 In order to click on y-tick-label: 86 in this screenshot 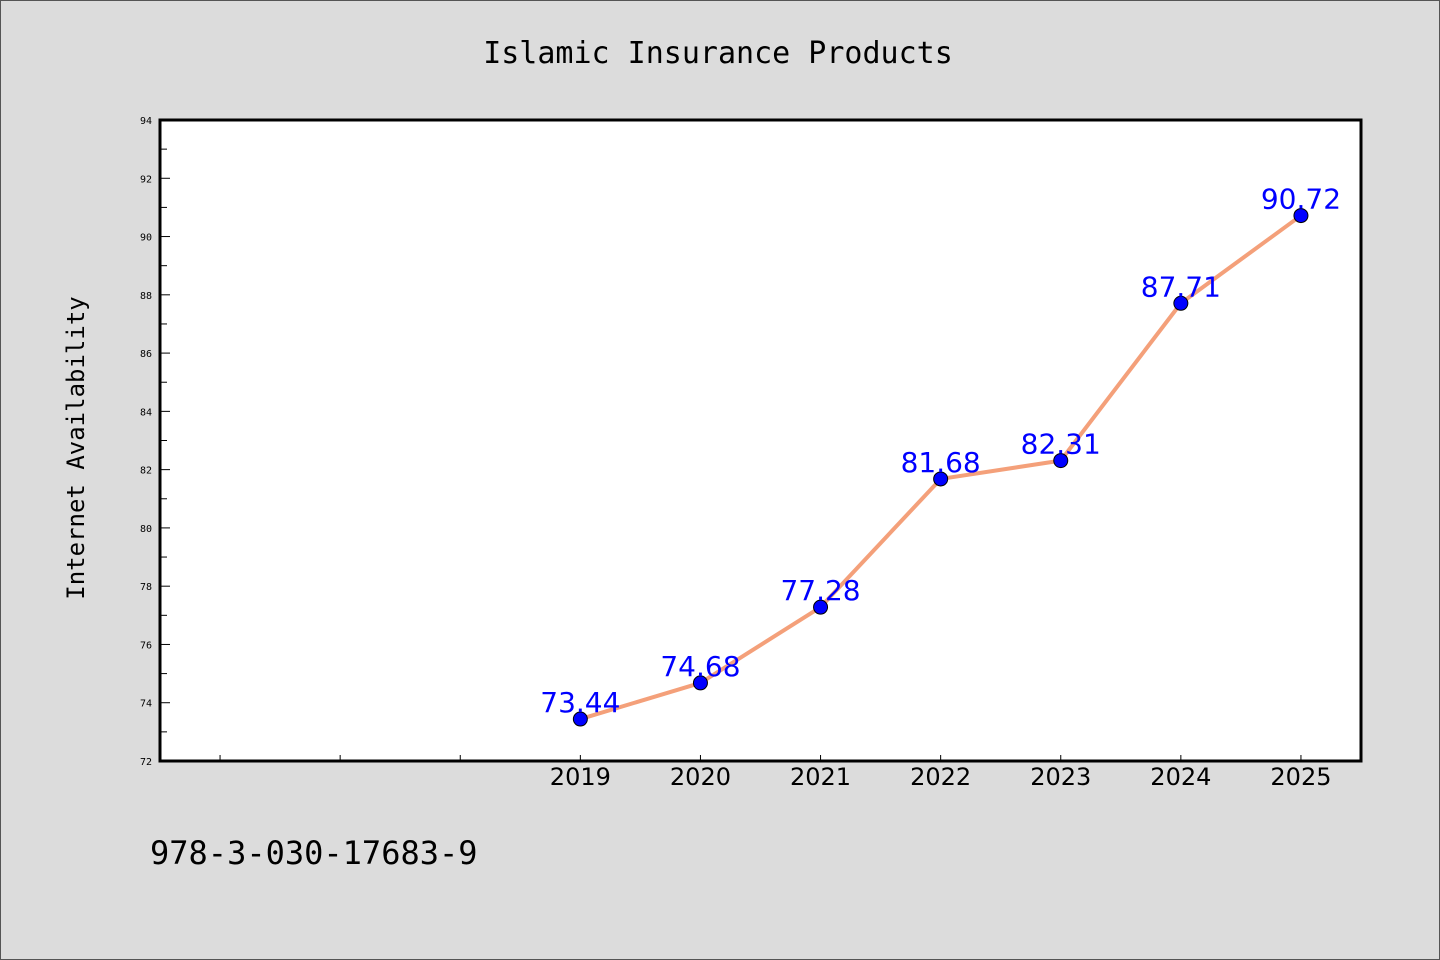, I will do `click(146, 354)`.